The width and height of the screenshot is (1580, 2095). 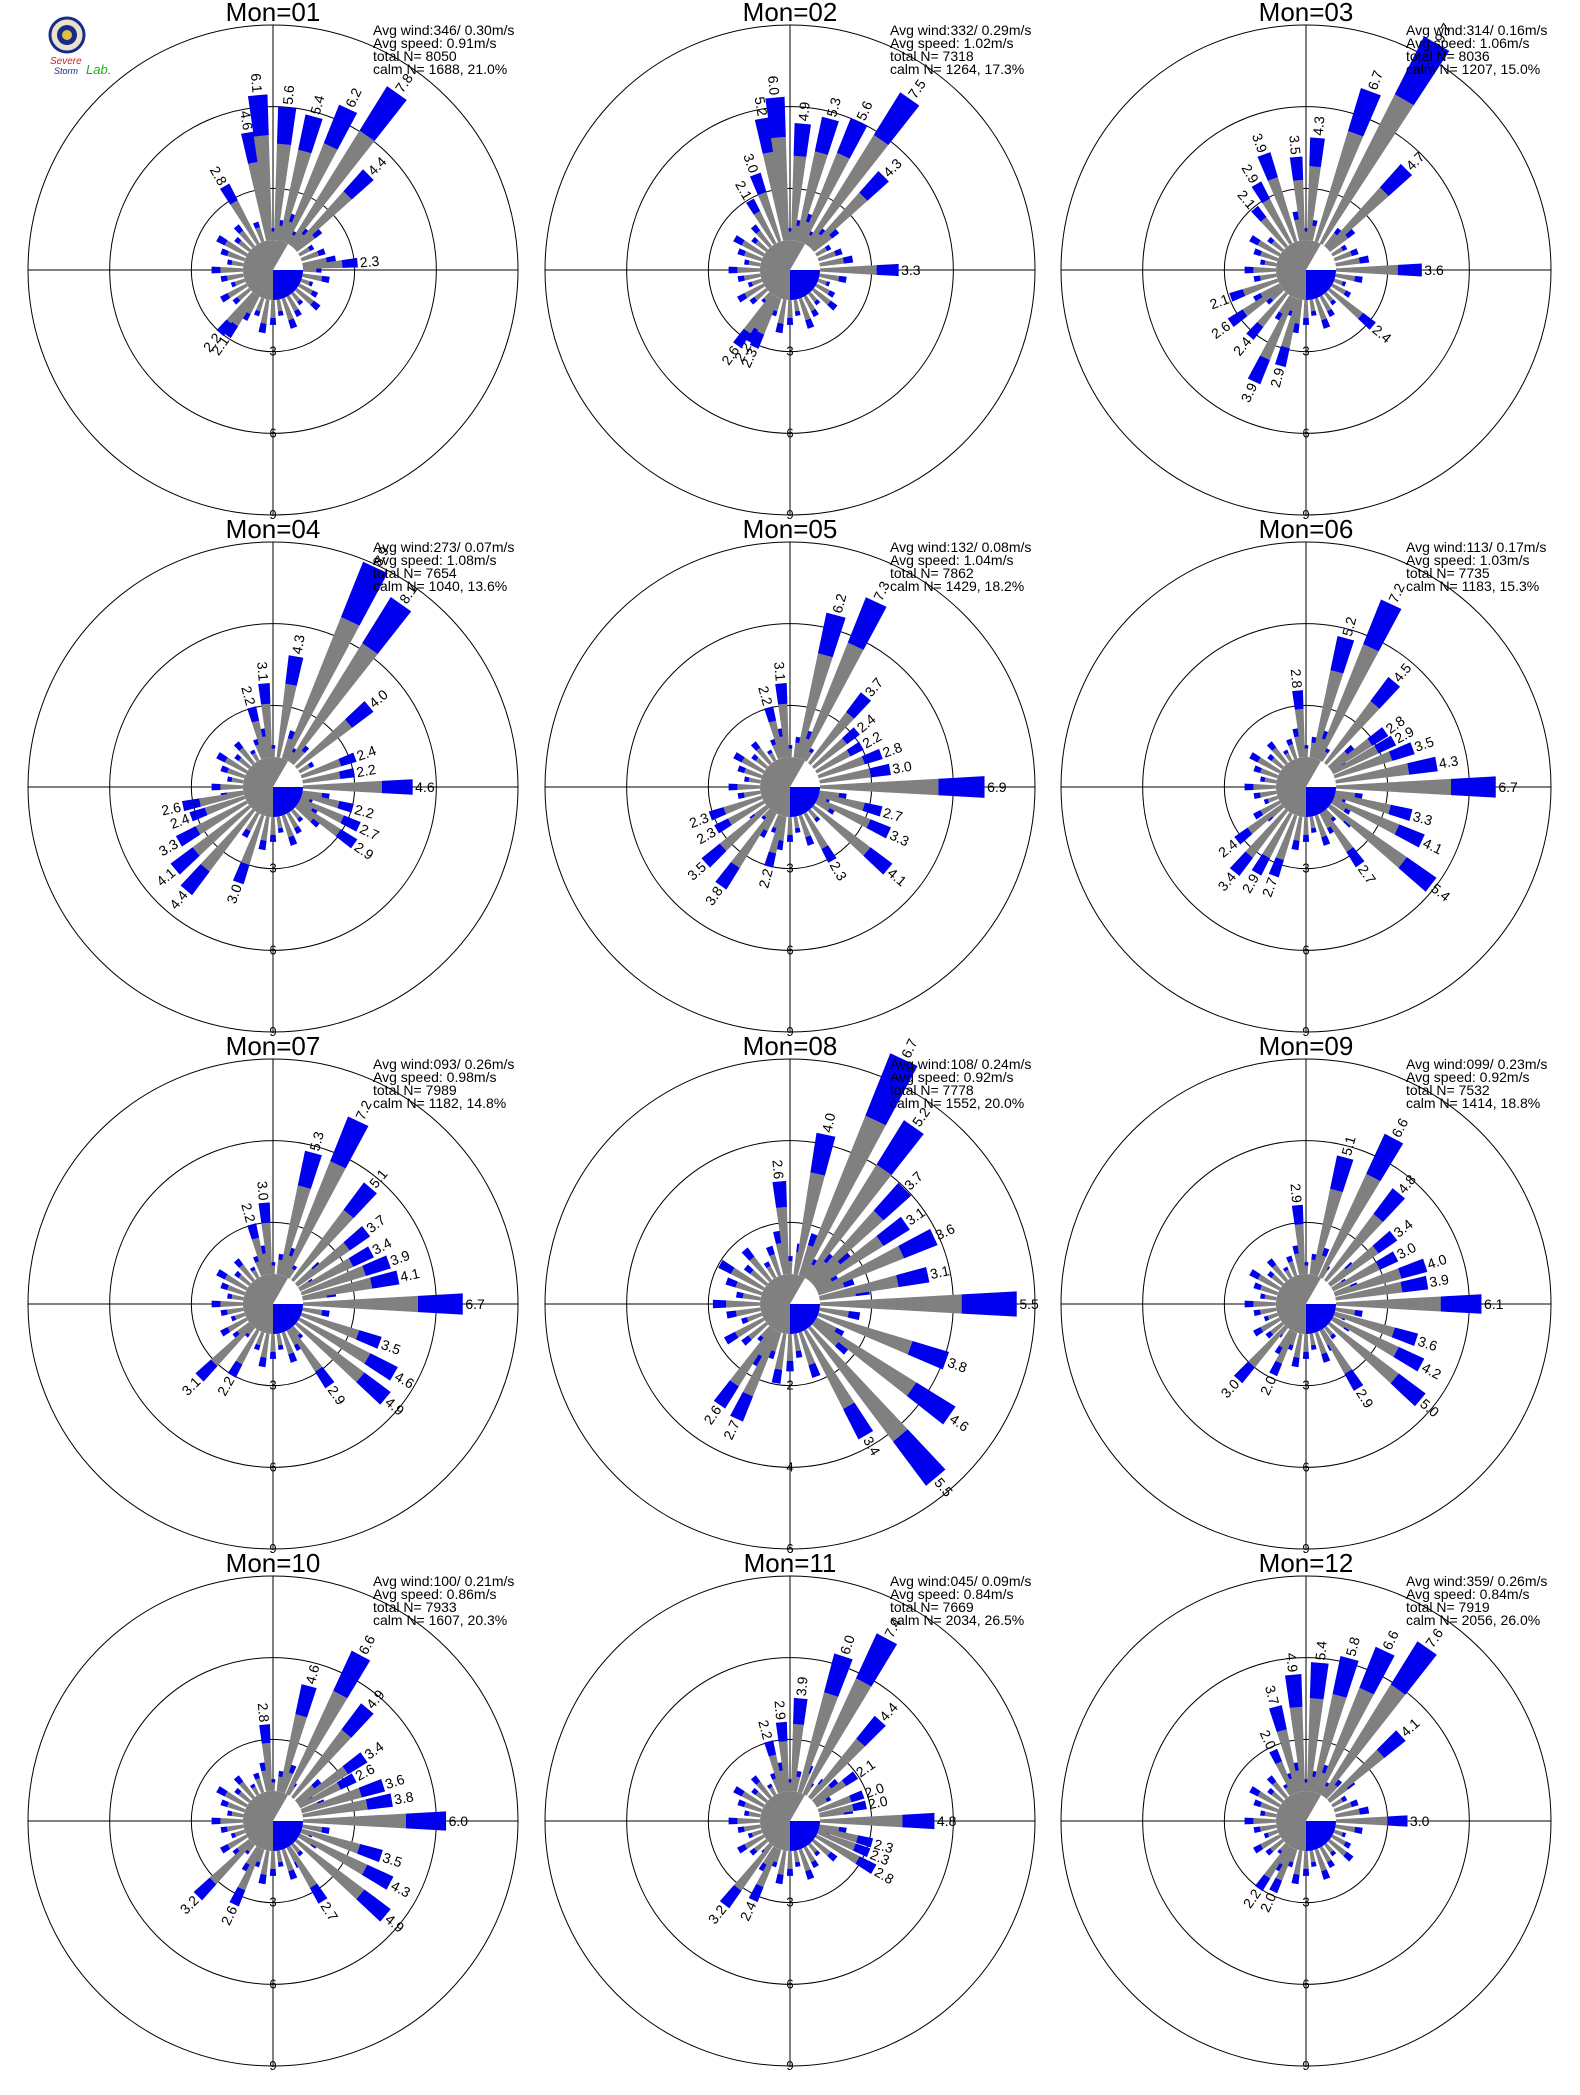 I want to click on sector-value-label: 3.0, so click(x=1406, y=1250).